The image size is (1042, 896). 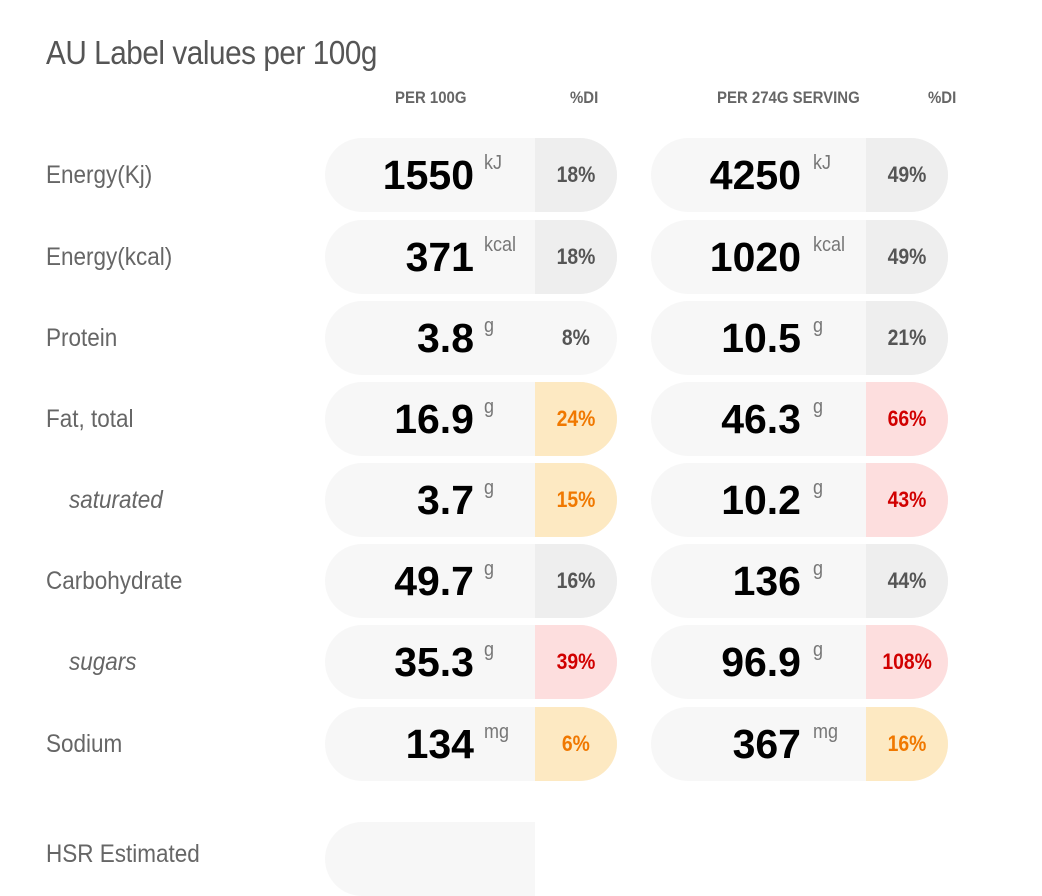 I want to click on per-100g-unit: kJ, so click(x=493, y=163).